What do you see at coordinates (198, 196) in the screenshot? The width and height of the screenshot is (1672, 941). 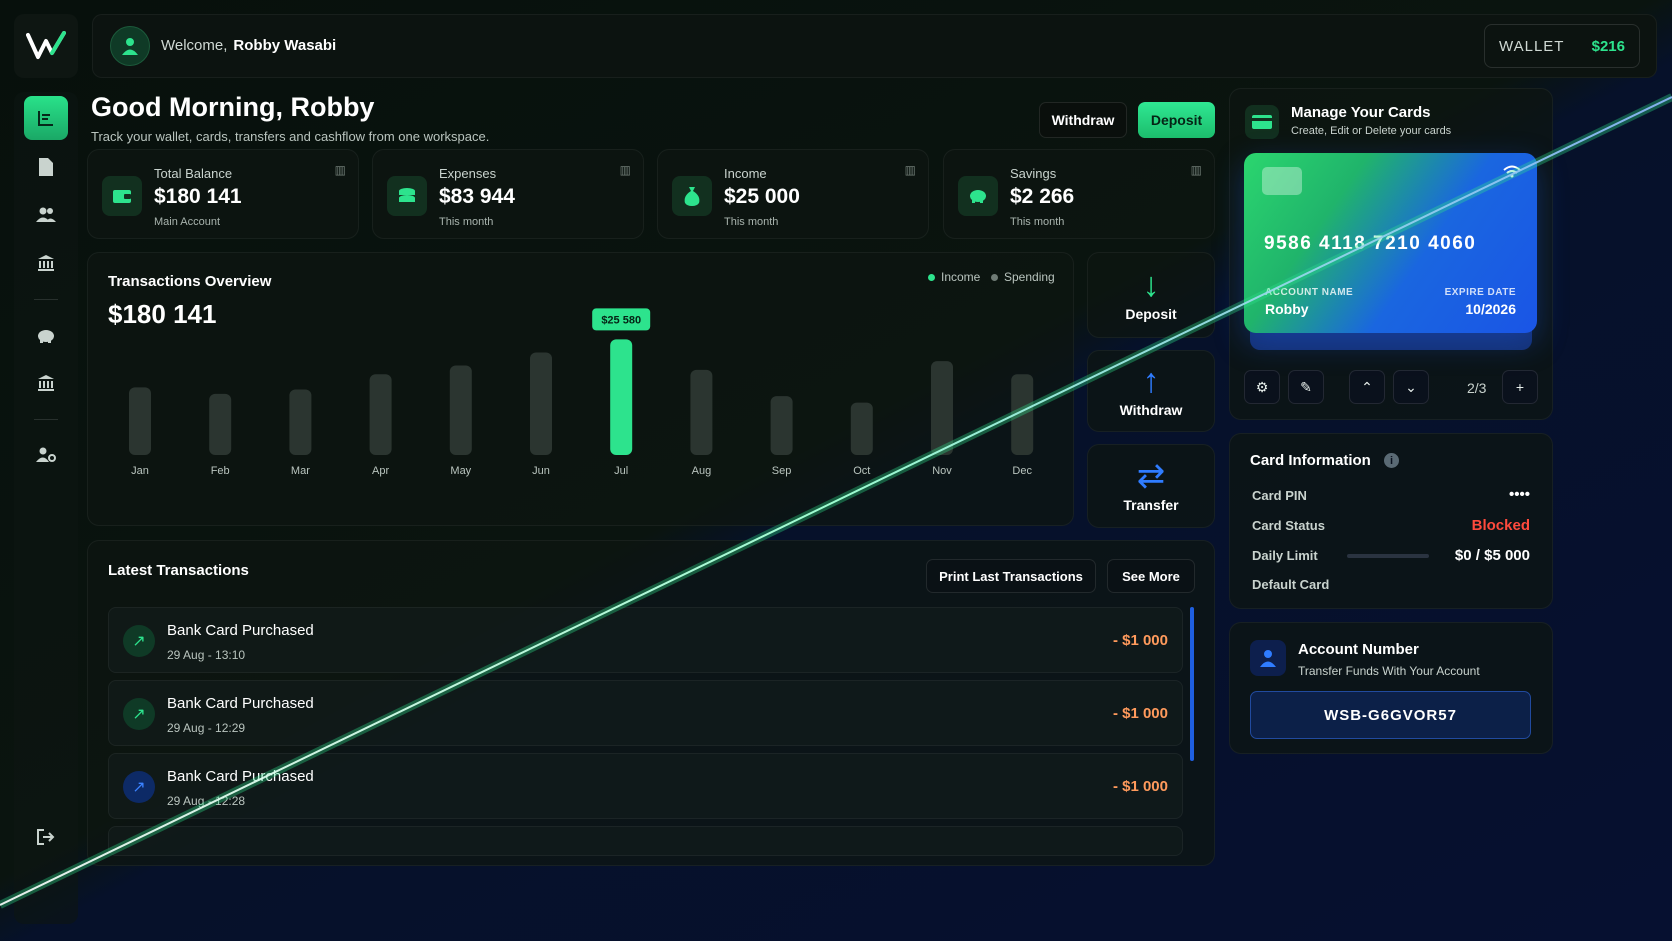 I see `stat-value: $180 141` at bounding box center [198, 196].